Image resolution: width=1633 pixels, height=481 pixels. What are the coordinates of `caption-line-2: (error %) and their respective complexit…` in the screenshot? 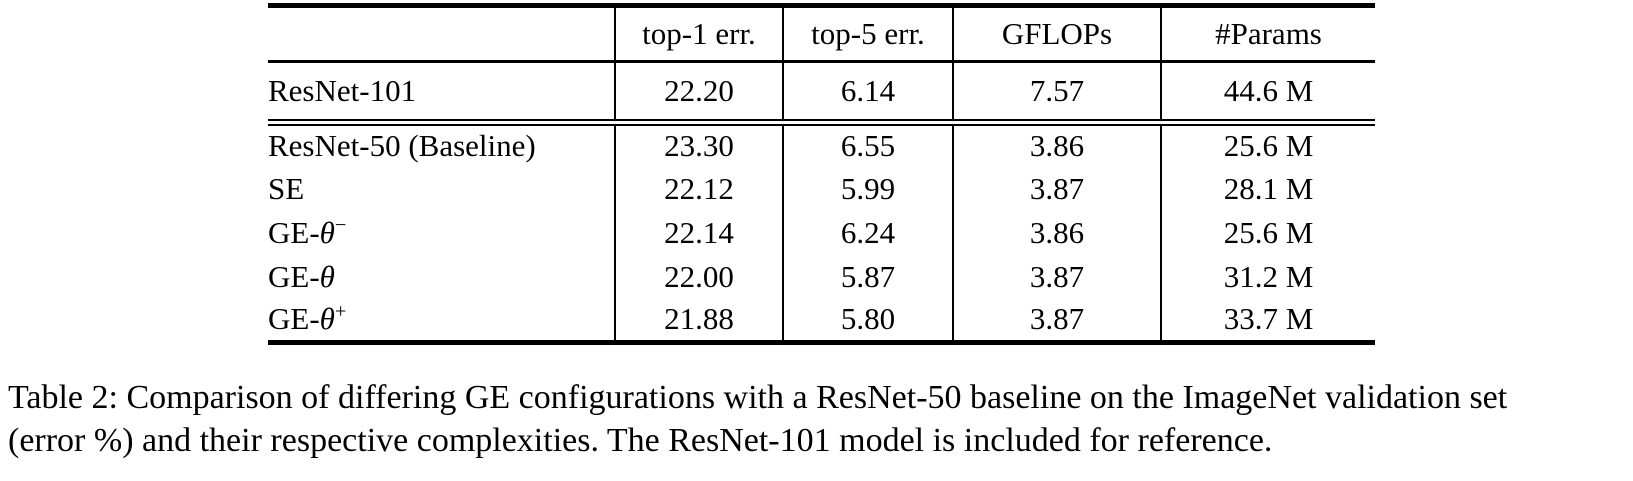 It's located at (640, 440).